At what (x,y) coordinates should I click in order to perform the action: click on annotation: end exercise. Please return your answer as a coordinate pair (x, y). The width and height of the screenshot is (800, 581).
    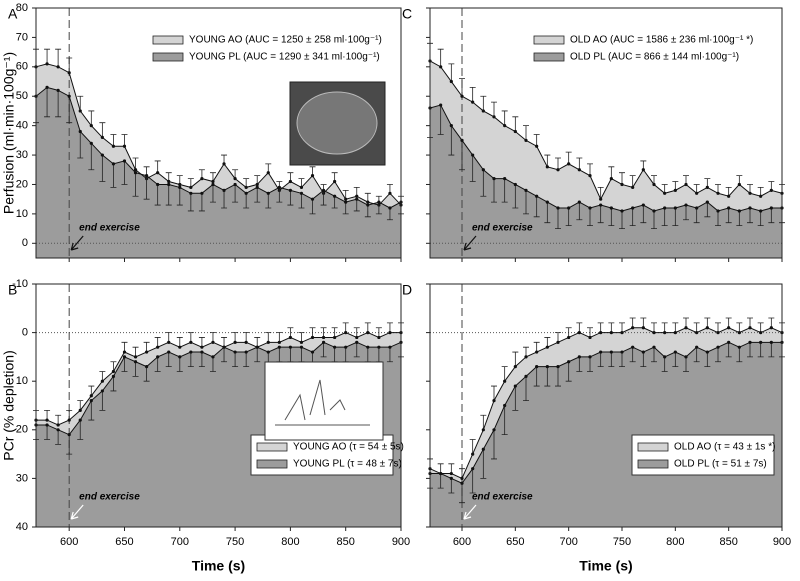
    Looking at the image, I should click on (502, 497).